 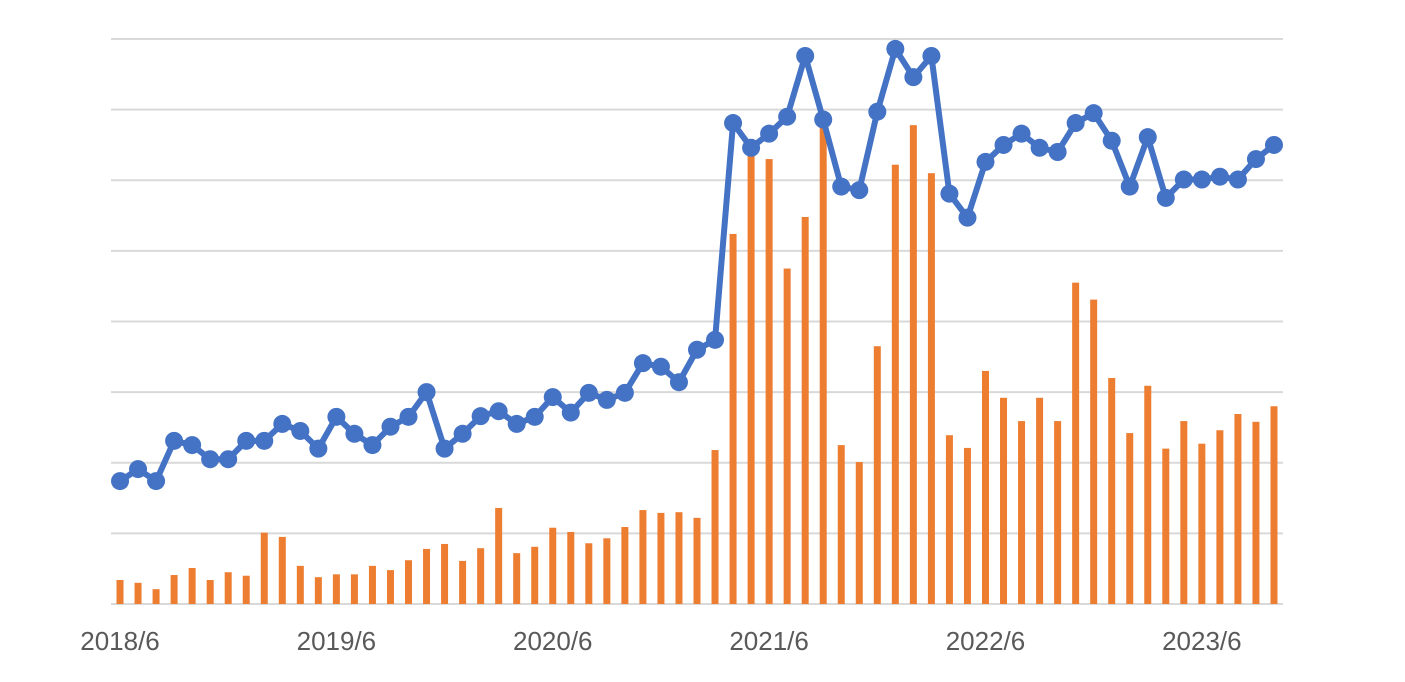 What do you see at coordinates (1202, 641) in the screenshot?
I see `x-tick-label: 2023/6` at bounding box center [1202, 641].